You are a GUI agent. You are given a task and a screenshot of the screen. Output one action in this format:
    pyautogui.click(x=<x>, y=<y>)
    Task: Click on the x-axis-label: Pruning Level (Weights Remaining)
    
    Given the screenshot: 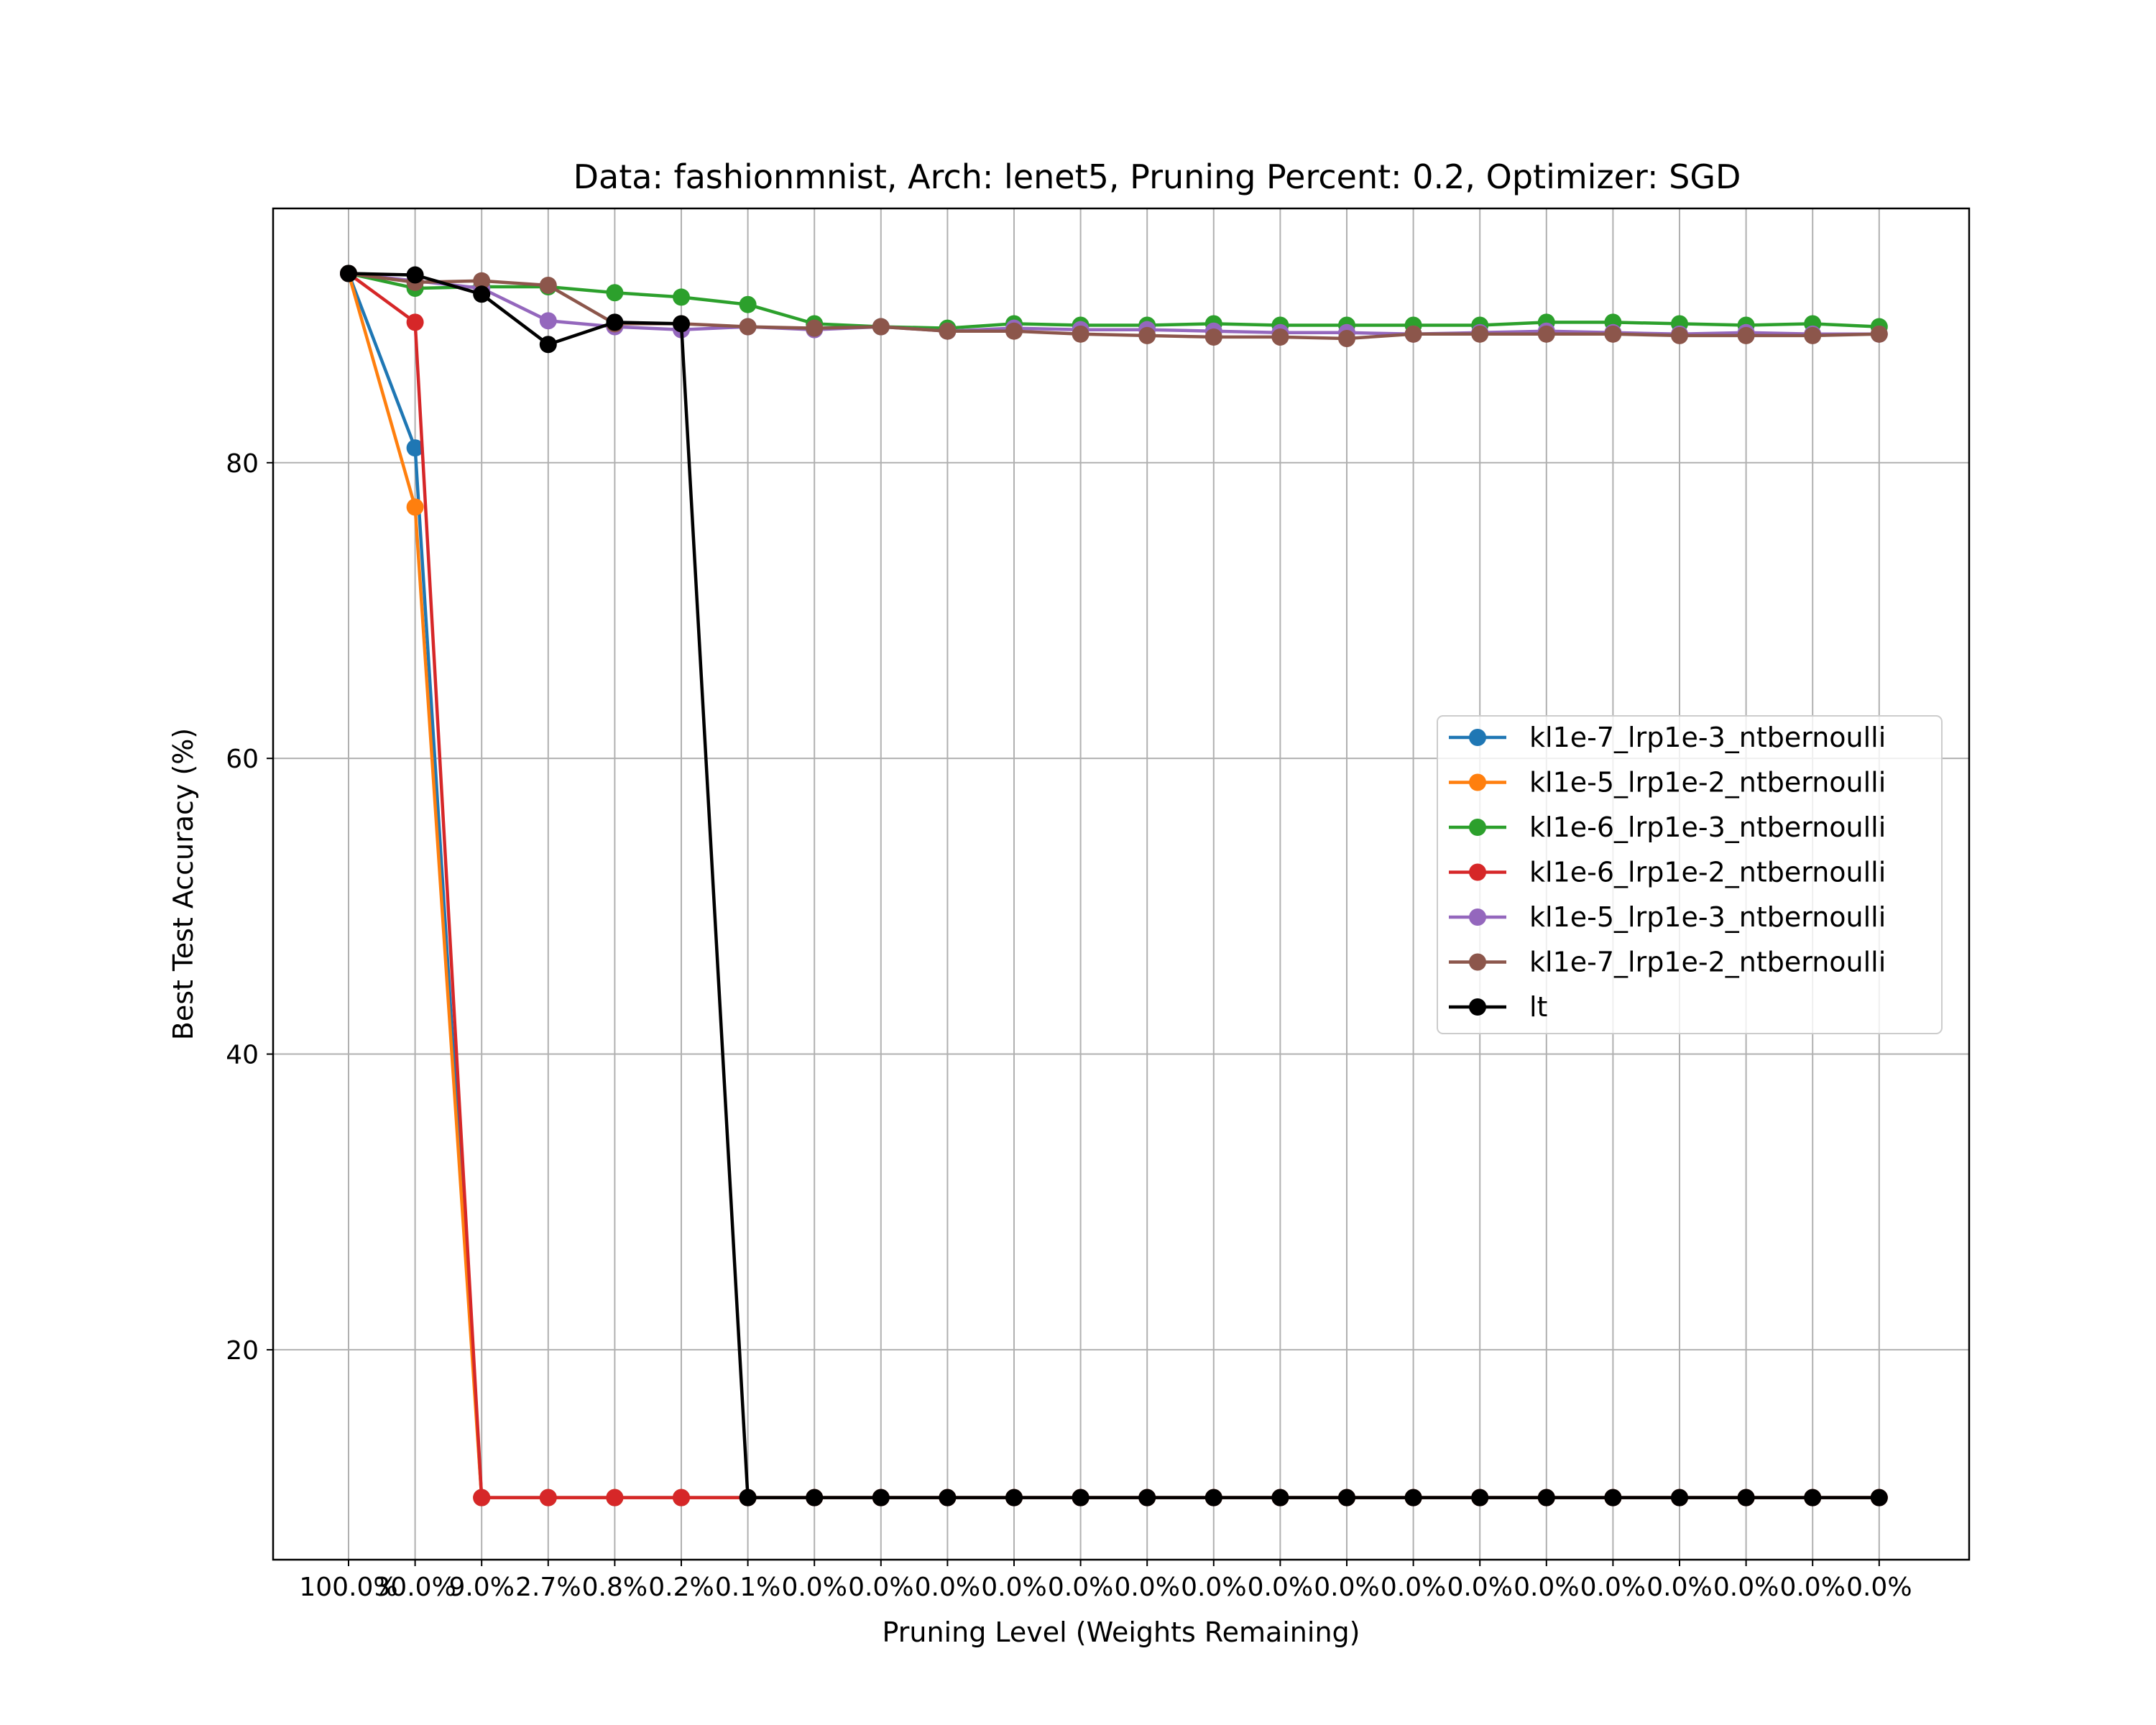 What is the action you would take?
    pyautogui.click(x=1121, y=1632)
    